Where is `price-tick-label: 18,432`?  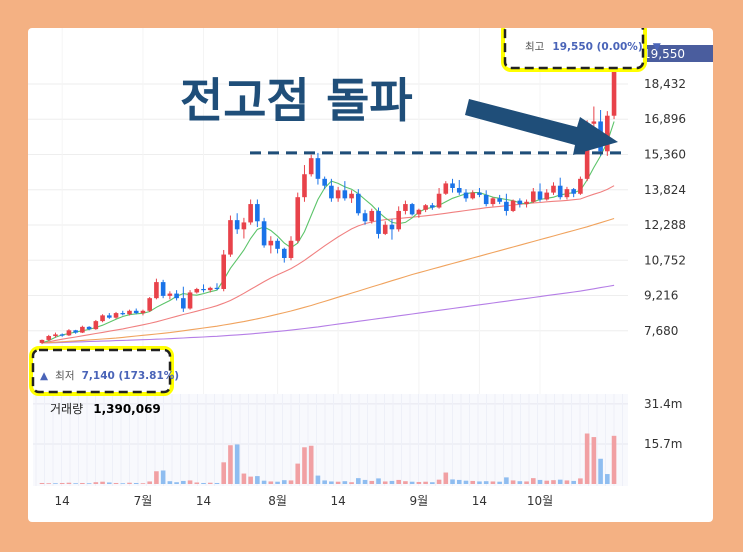
price-tick-label: 18,432 is located at coordinates (665, 84).